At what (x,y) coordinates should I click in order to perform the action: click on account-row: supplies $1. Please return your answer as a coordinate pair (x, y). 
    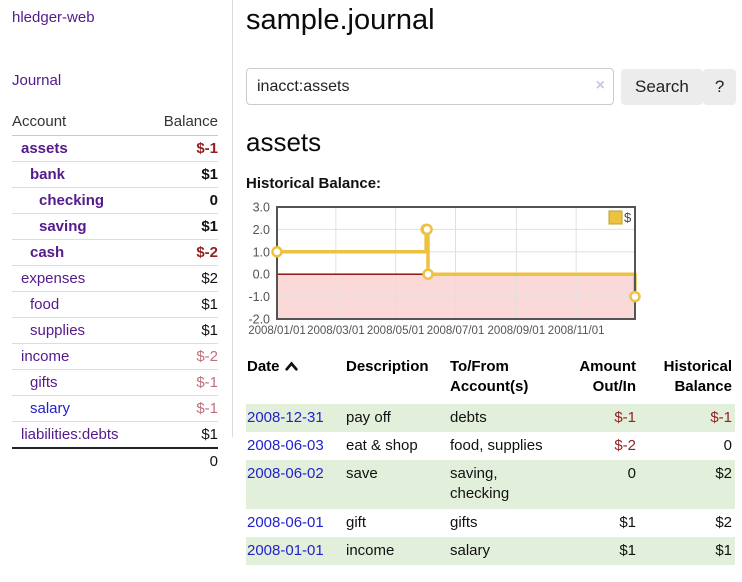
    Looking at the image, I should click on (115, 330).